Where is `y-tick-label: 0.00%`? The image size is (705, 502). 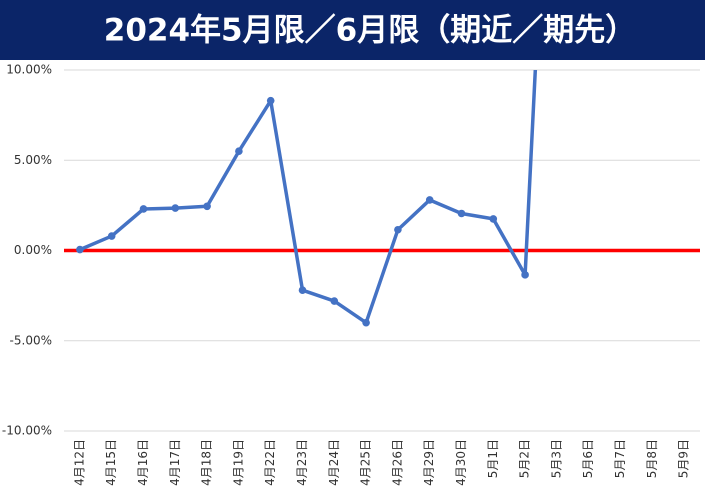
y-tick-label: 0.00% is located at coordinates (33, 250).